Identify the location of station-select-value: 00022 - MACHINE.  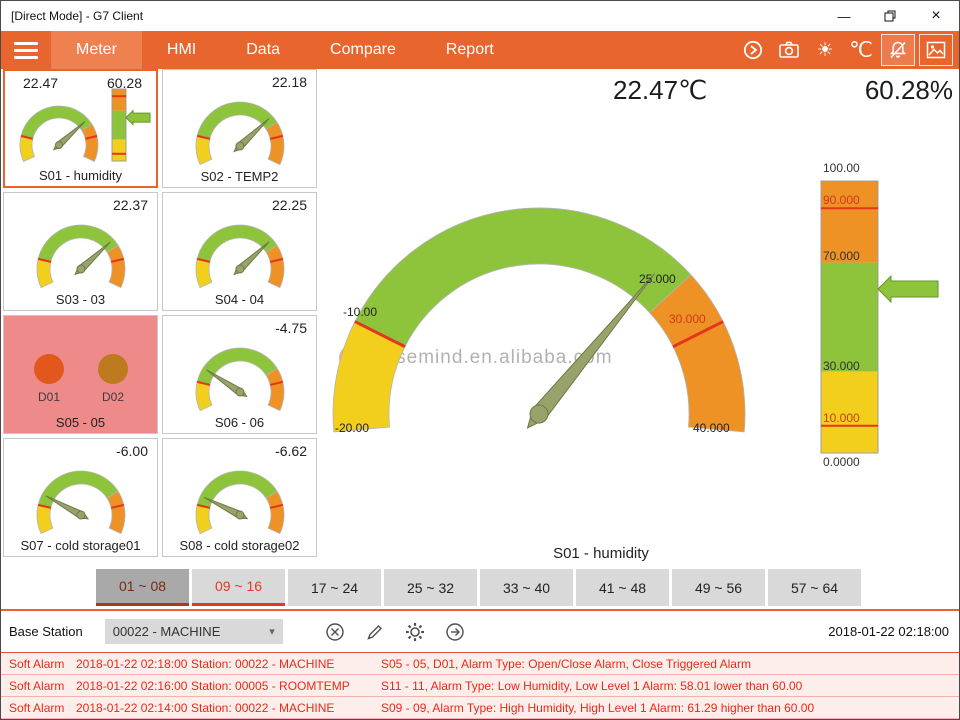
(166, 631).